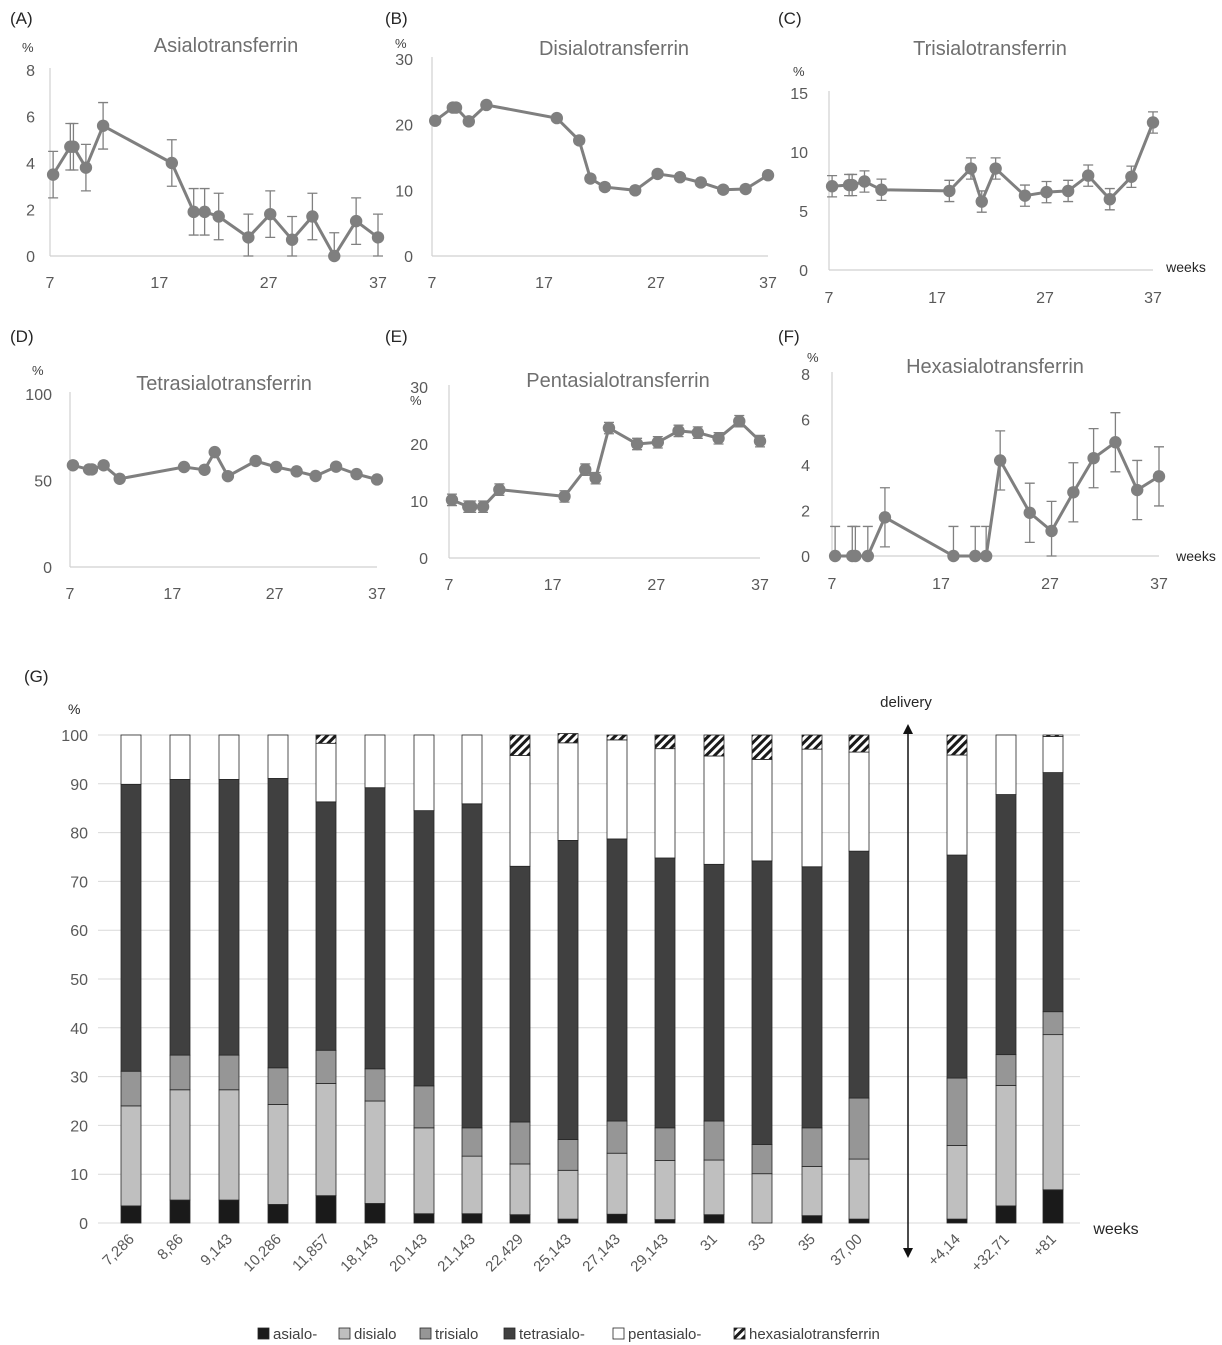 The height and width of the screenshot is (1345, 1222). I want to click on panel-label: (B), so click(396, 18).